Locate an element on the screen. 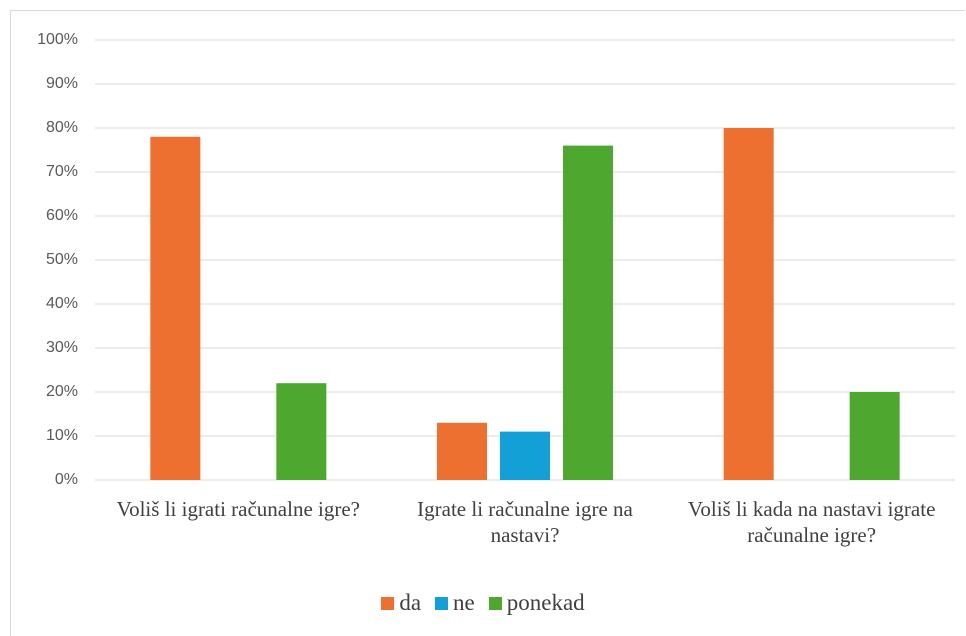 This screenshot has height=636, width=966. y-tick-label: 80% is located at coordinates (62, 127).